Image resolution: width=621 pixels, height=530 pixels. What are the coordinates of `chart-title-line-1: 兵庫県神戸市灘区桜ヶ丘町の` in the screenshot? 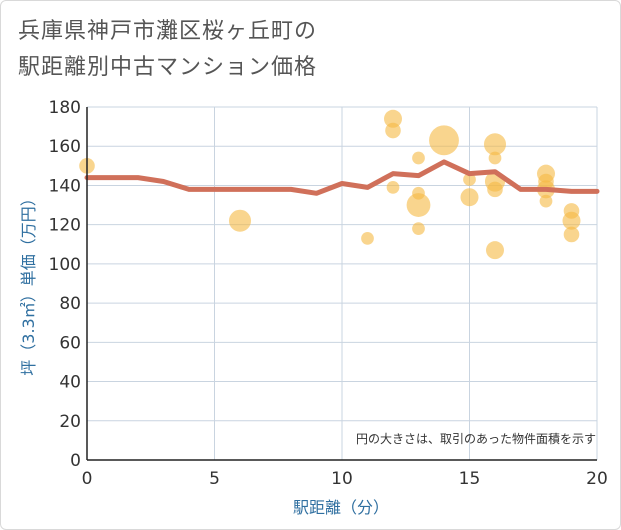 It's located at (168, 31).